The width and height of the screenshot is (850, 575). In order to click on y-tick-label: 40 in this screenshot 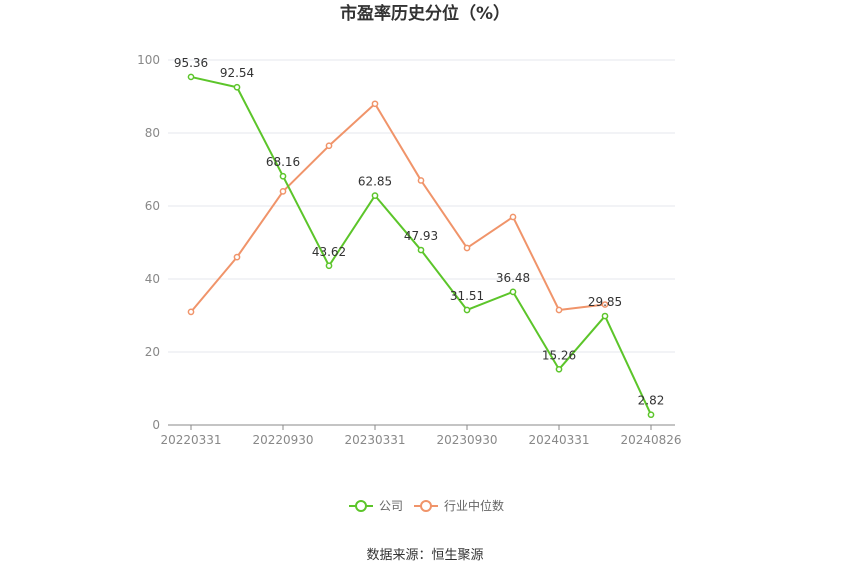, I will do `click(152, 279)`.